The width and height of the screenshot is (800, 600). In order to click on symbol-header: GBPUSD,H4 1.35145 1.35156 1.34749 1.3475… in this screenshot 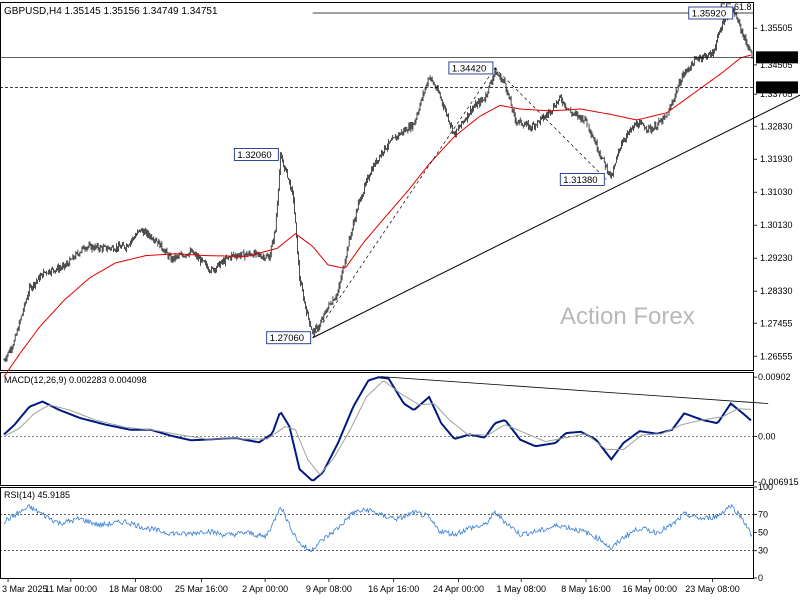, I will do `click(111, 11)`.